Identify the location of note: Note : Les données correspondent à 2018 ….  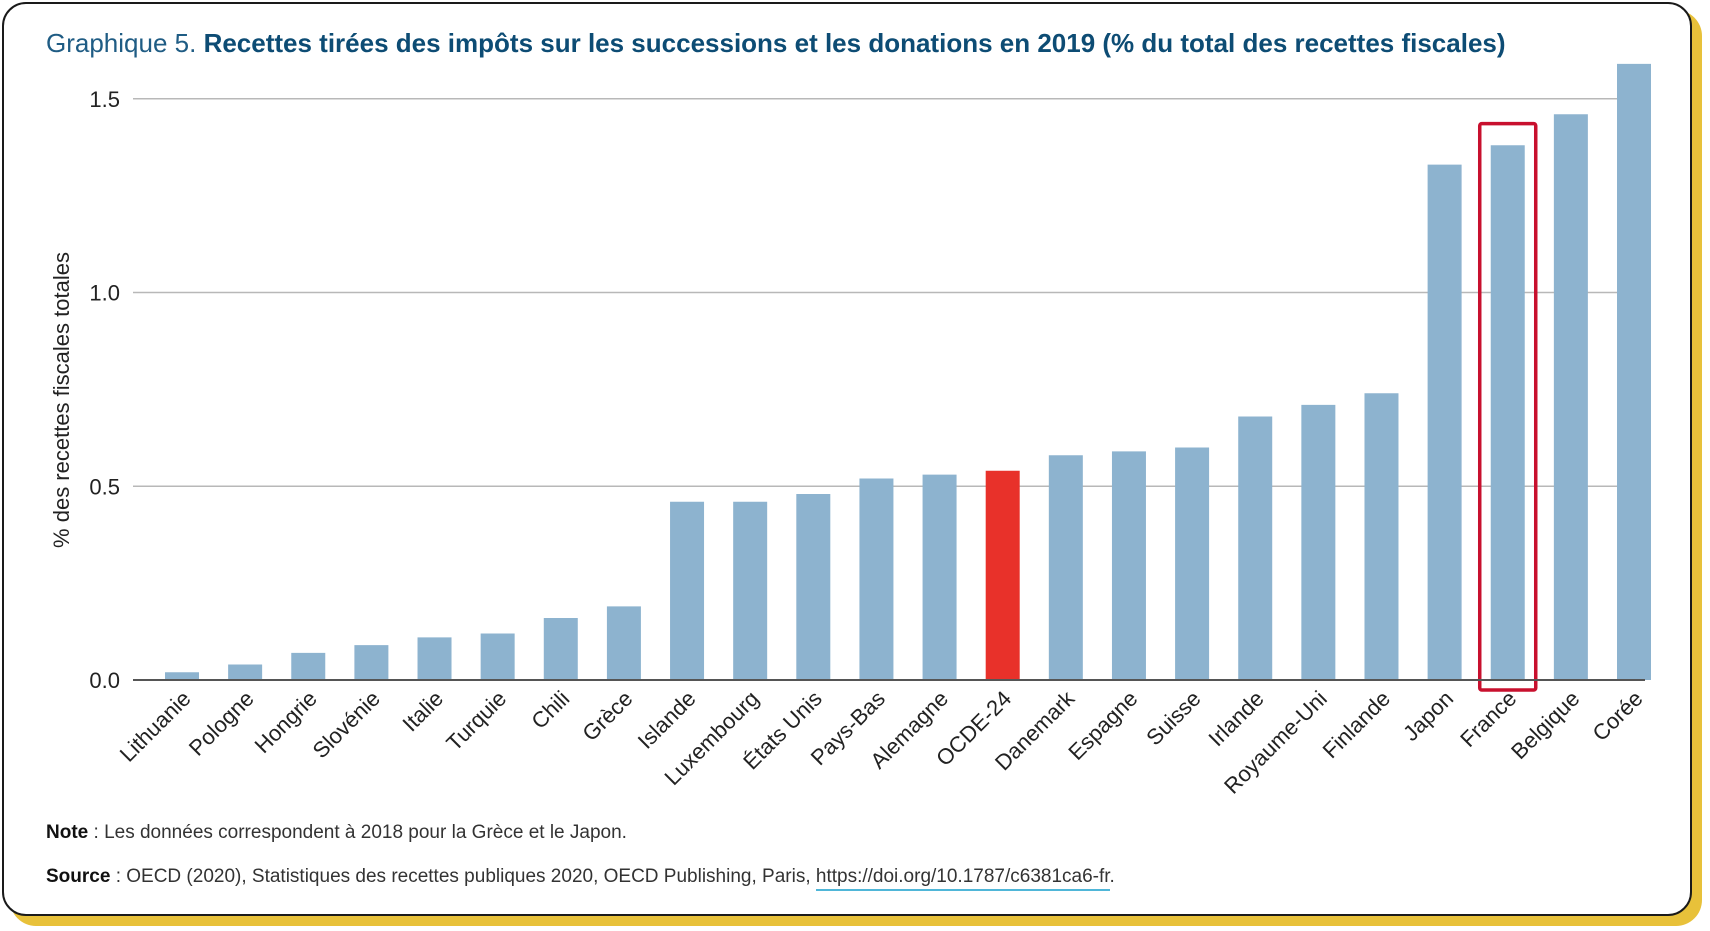
(336, 833).